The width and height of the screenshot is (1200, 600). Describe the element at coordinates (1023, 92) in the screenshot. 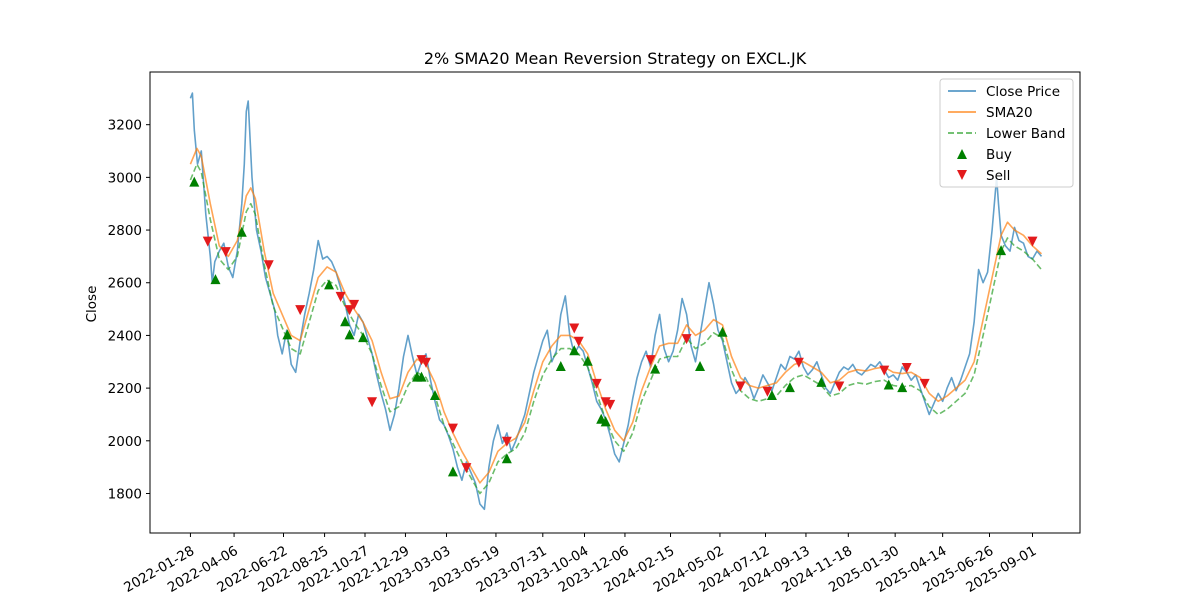

I see `legend-label: Close Price` at that location.